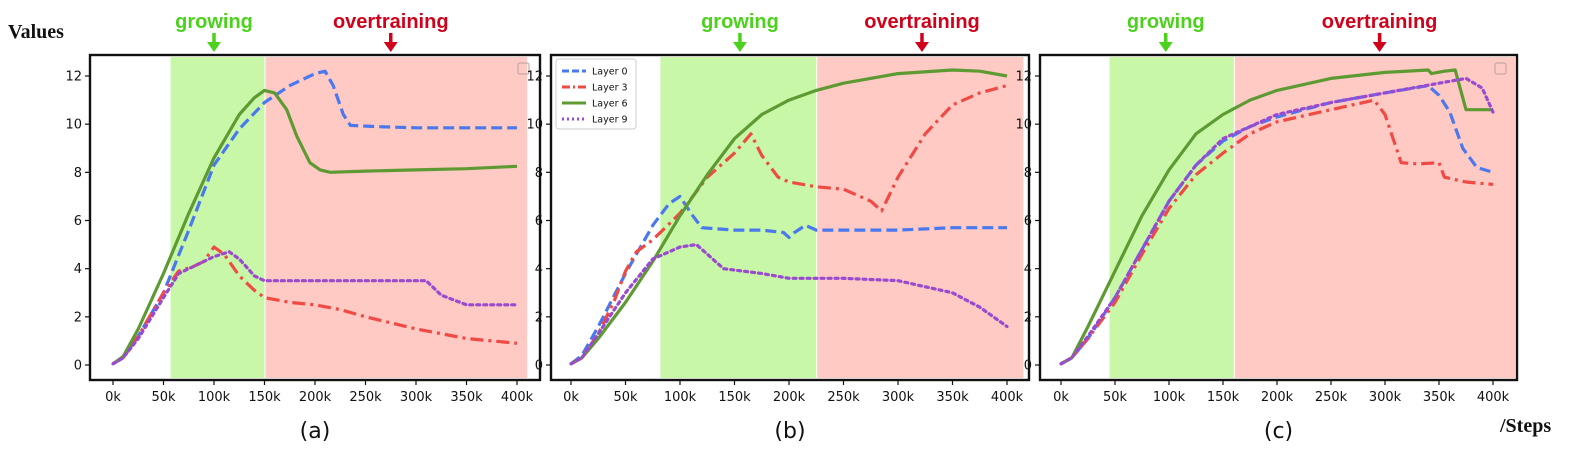 This screenshot has width=1578, height=452. What do you see at coordinates (36, 32) in the screenshot?
I see `y-axis-label: Values` at bounding box center [36, 32].